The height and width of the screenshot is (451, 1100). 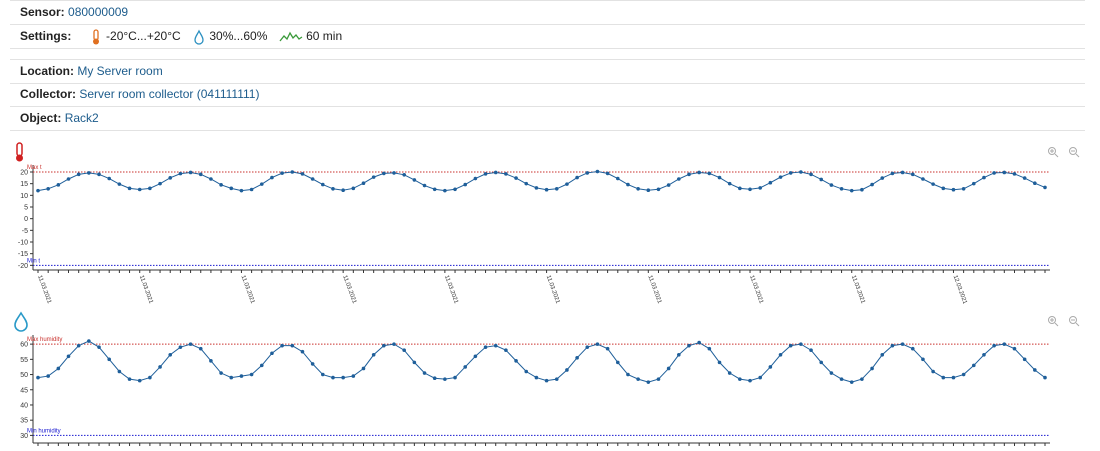 I want to click on y-tick-label: 60, so click(x=24, y=345).